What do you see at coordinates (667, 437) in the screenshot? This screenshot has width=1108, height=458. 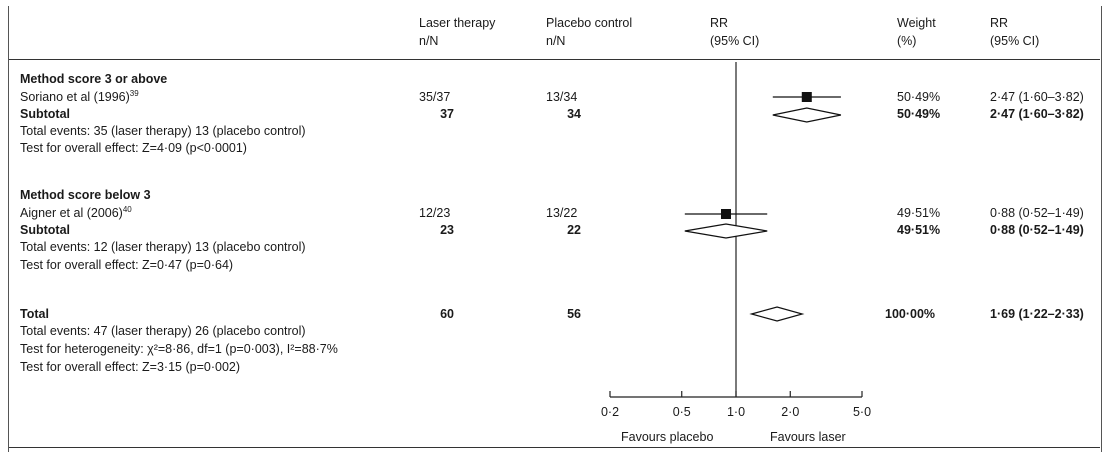 I see `favours-placebo-label: Favours placebo` at bounding box center [667, 437].